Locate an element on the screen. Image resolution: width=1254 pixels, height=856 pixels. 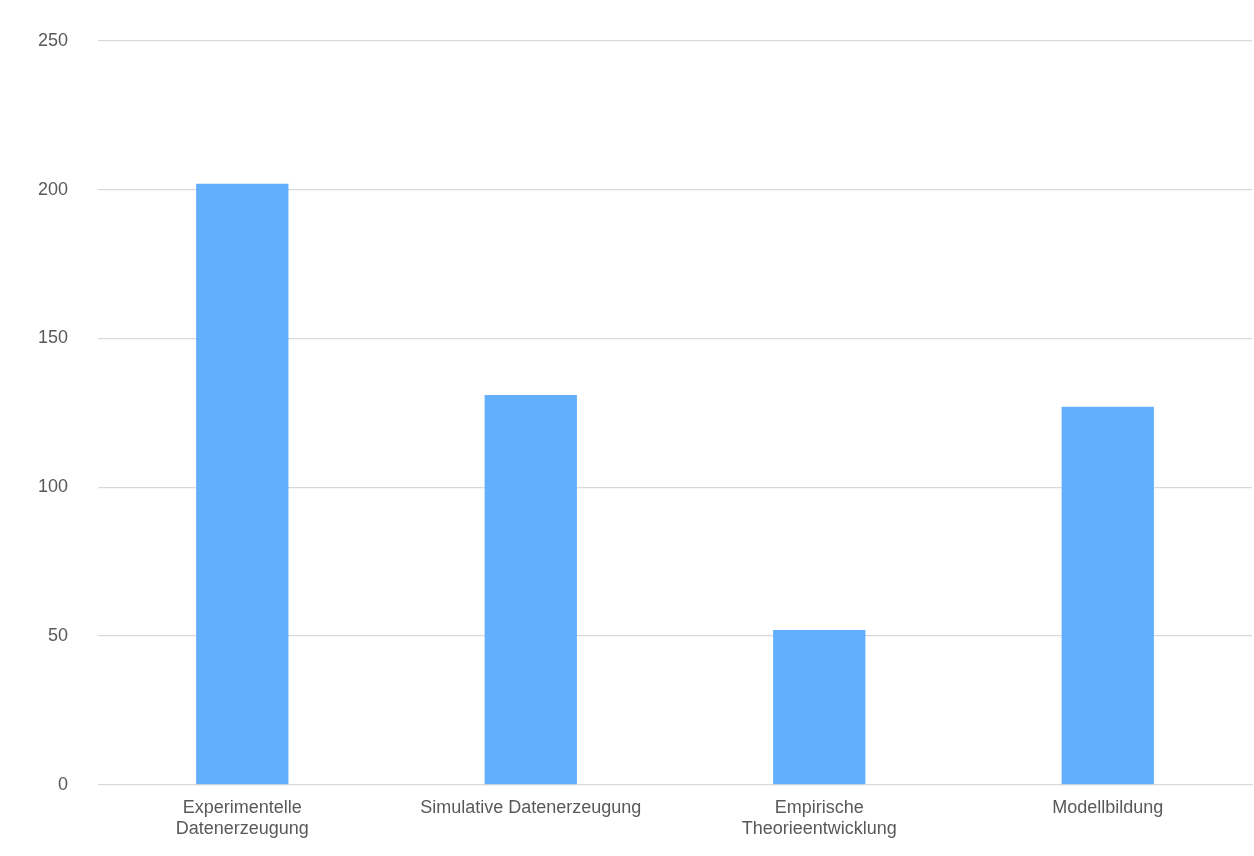
x-tick-label: Simulative Datenerzeugung is located at coordinates (531, 806).